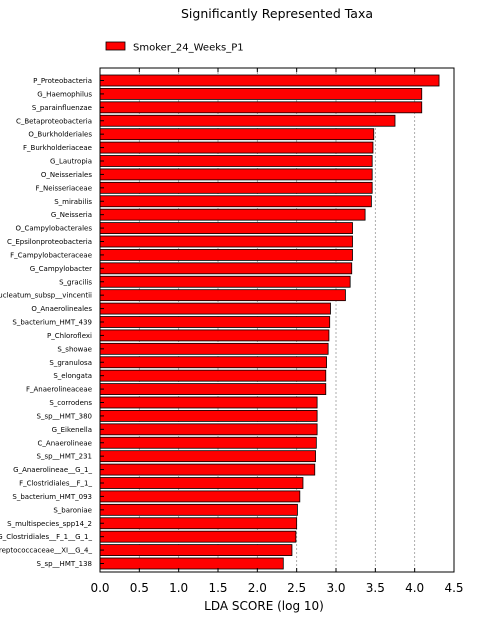 The image size is (504, 622). I want to click on category-label: O_Neisseriales, so click(66, 175).